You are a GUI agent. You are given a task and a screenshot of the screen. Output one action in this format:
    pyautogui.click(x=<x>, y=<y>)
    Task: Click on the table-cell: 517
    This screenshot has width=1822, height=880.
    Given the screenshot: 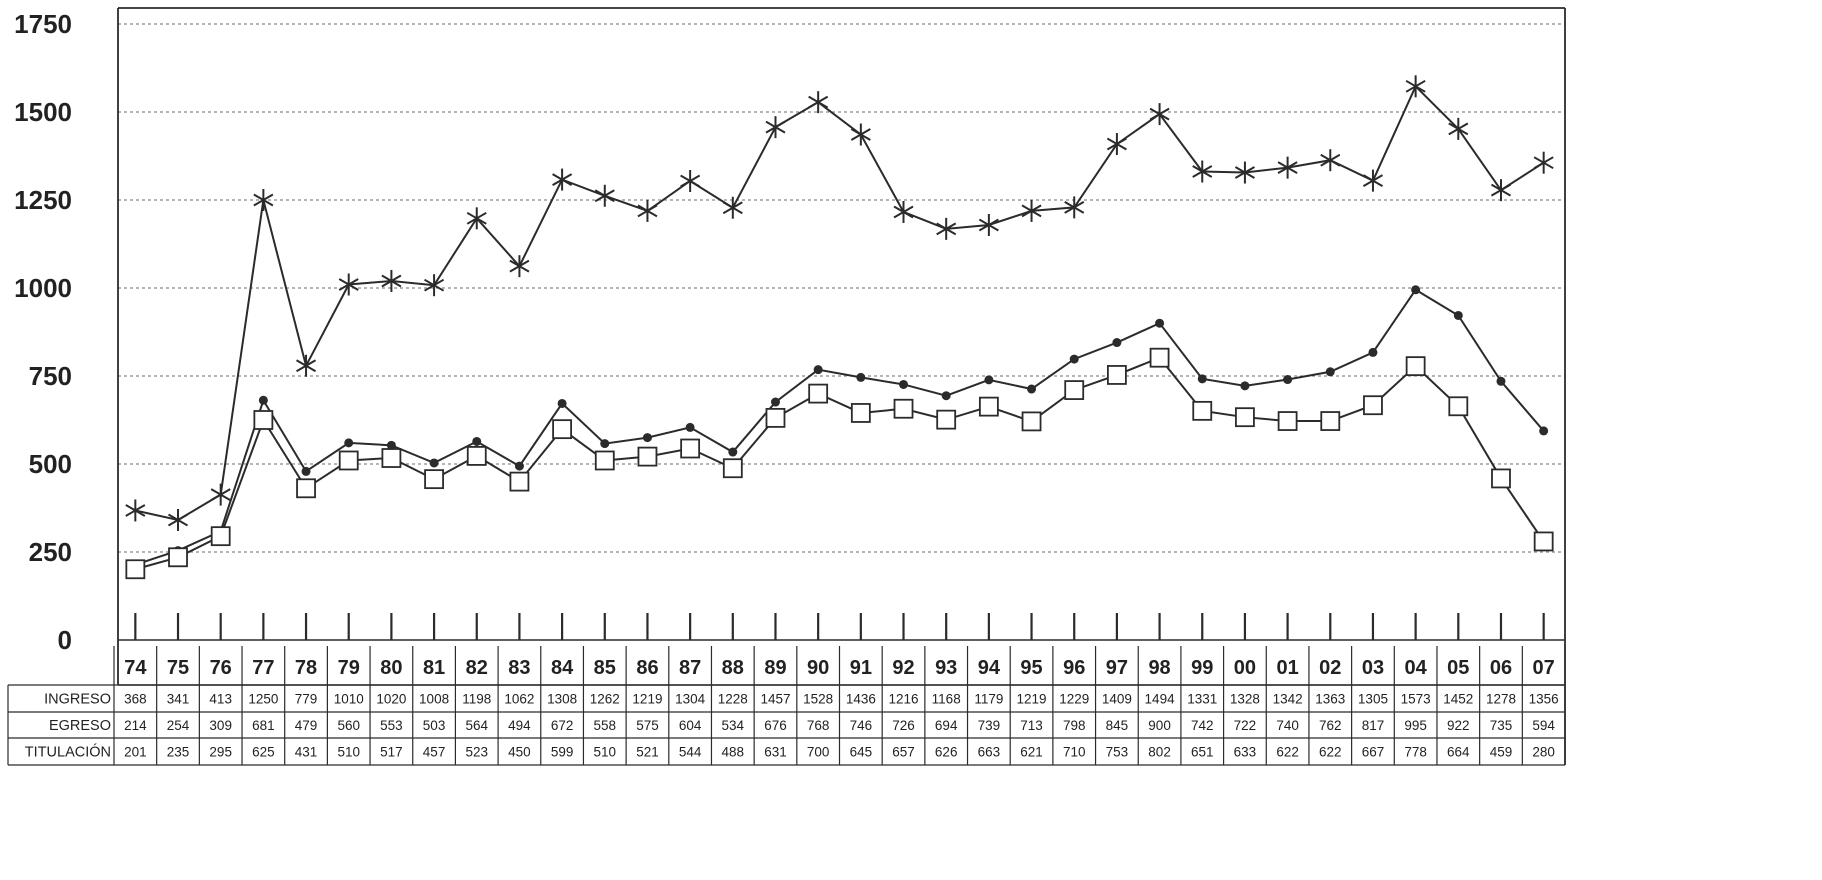 What is the action you would take?
    pyautogui.click(x=391, y=752)
    